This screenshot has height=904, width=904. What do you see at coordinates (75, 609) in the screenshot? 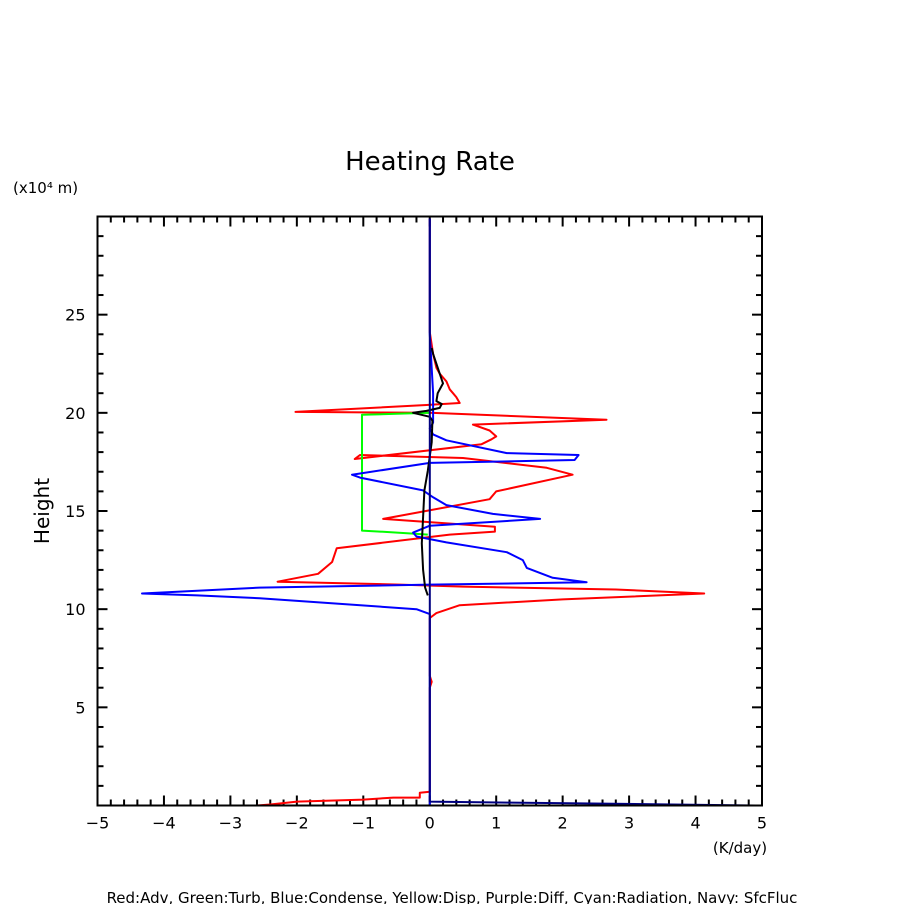
I see `y-tick-label: 10` at bounding box center [75, 609].